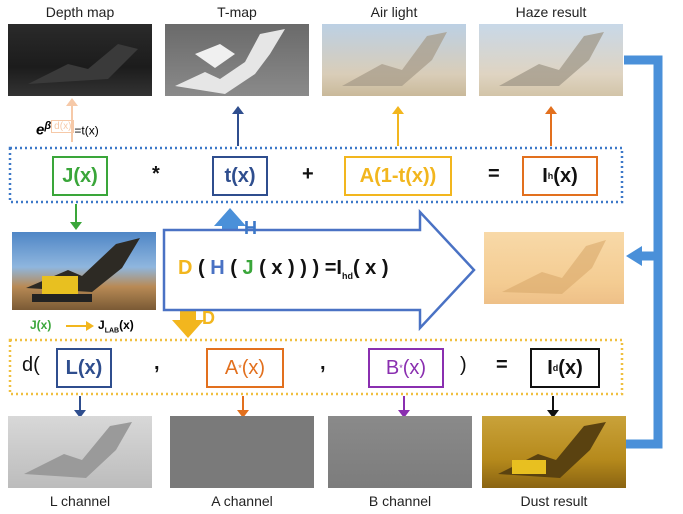 The image size is (683, 514). I want to click on dust-result-label: Dust result, so click(554, 501).